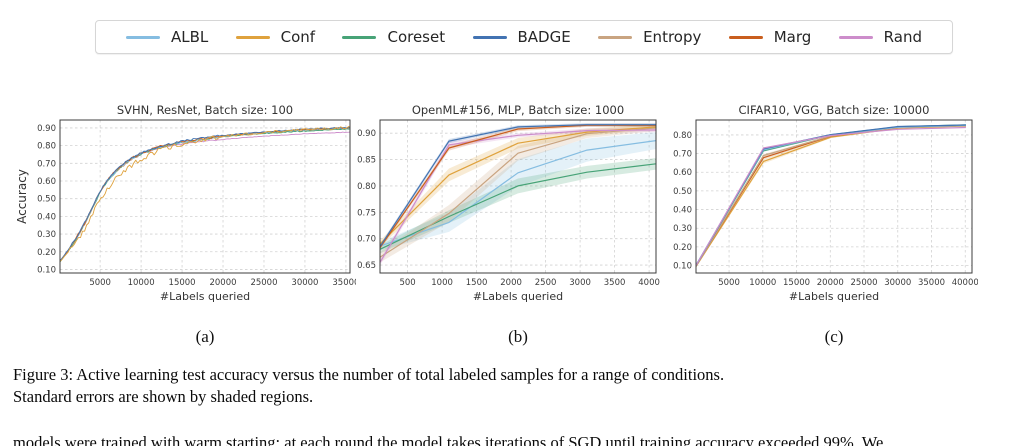  I want to click on svg-text: 1500, so click(477, 283).